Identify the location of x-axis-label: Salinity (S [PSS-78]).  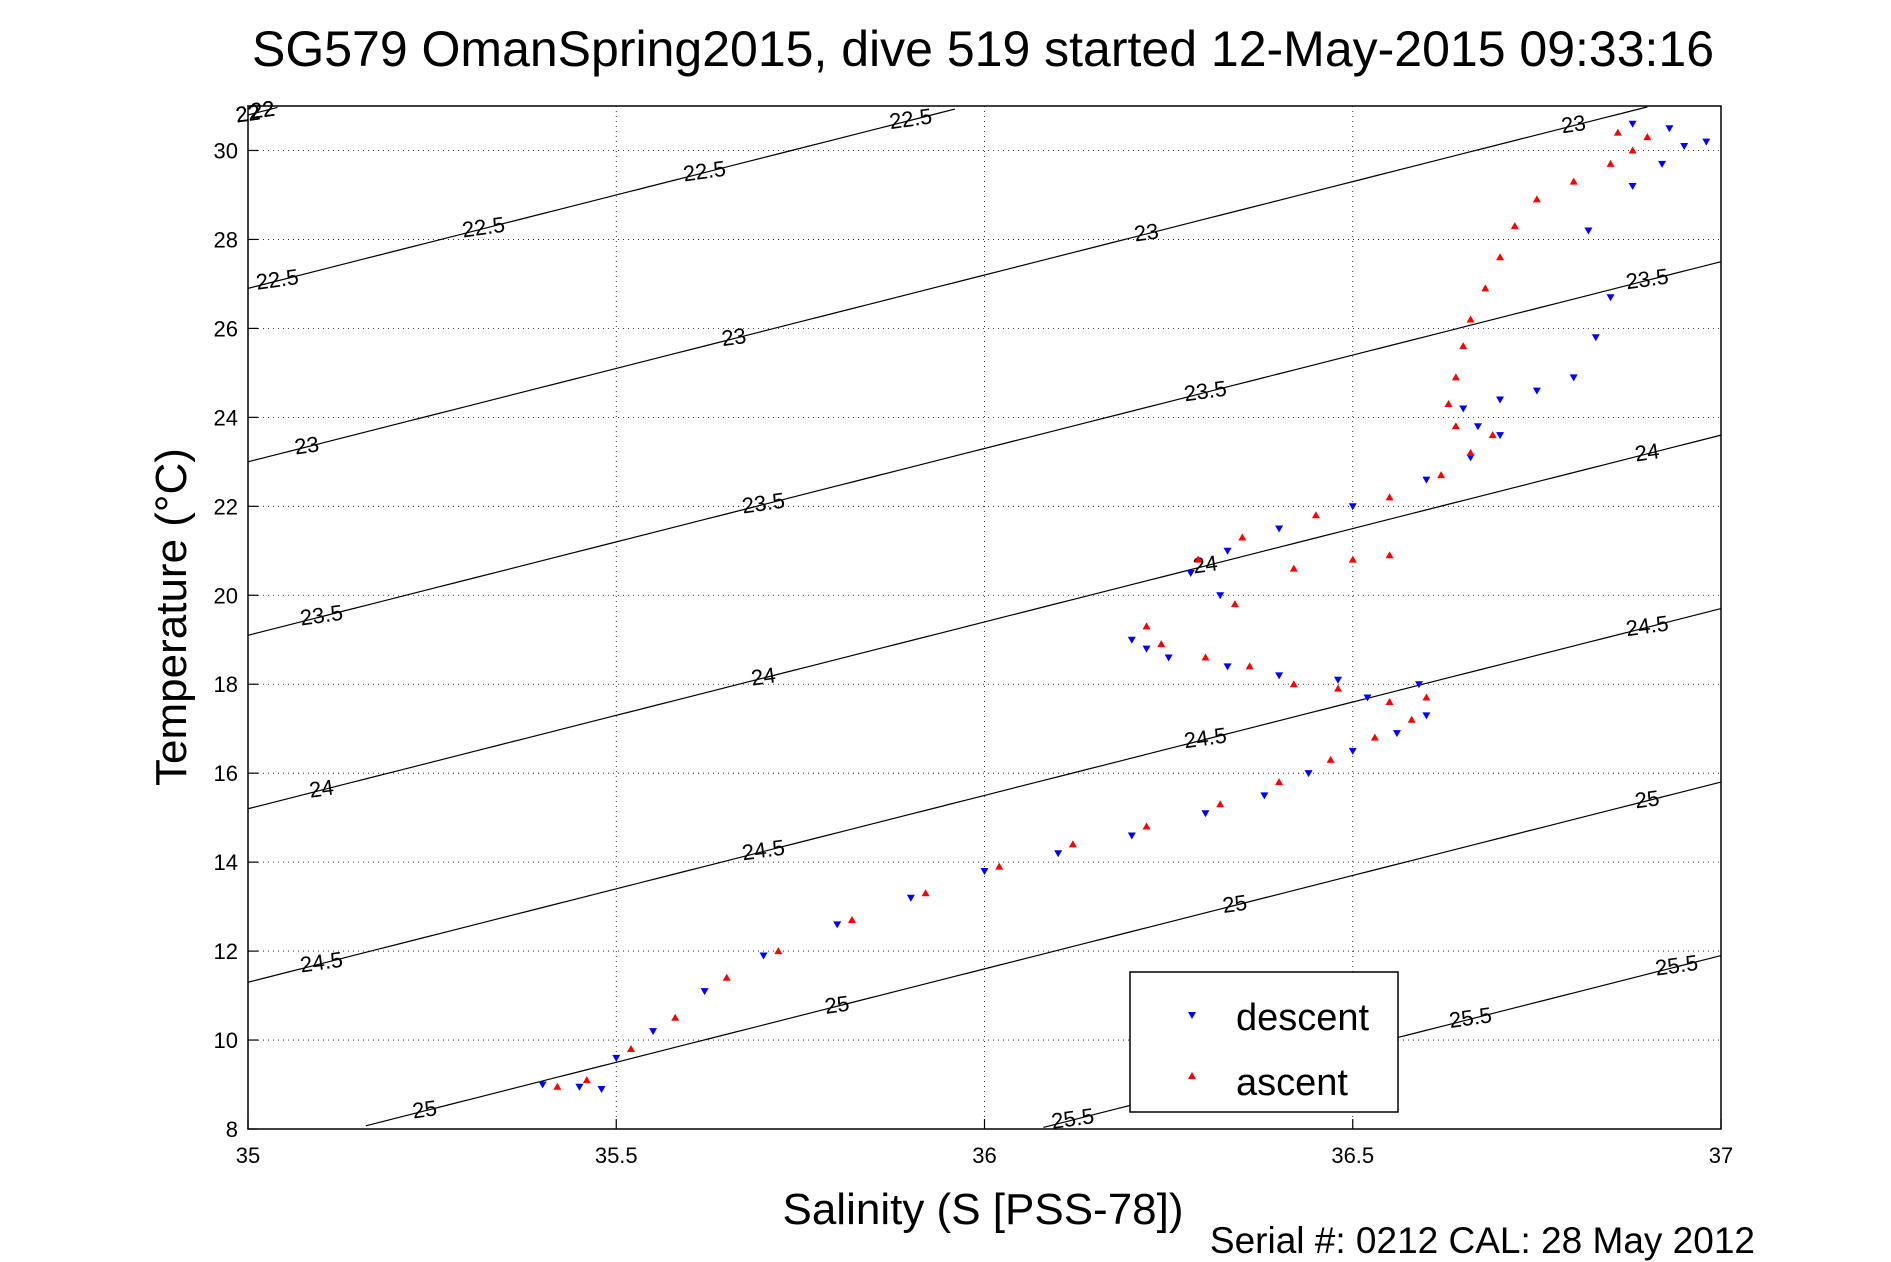
(982, 1209).